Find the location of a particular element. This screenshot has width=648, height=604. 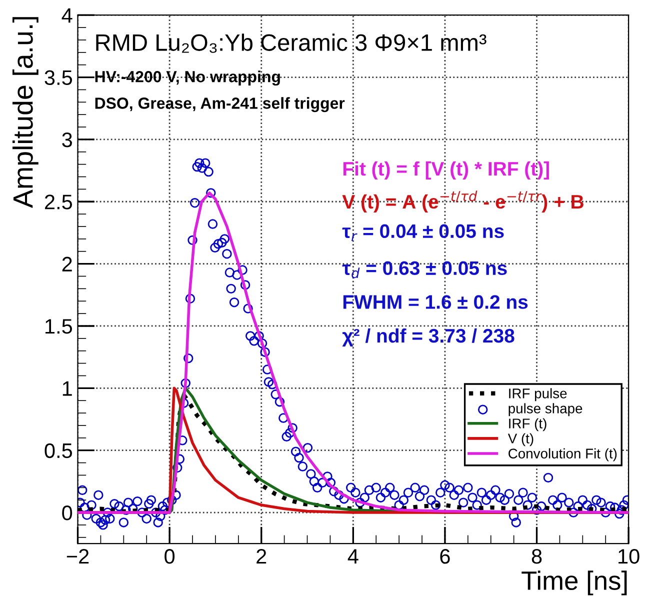

legend-label: pulse shape is located at coordinates (545, 409).